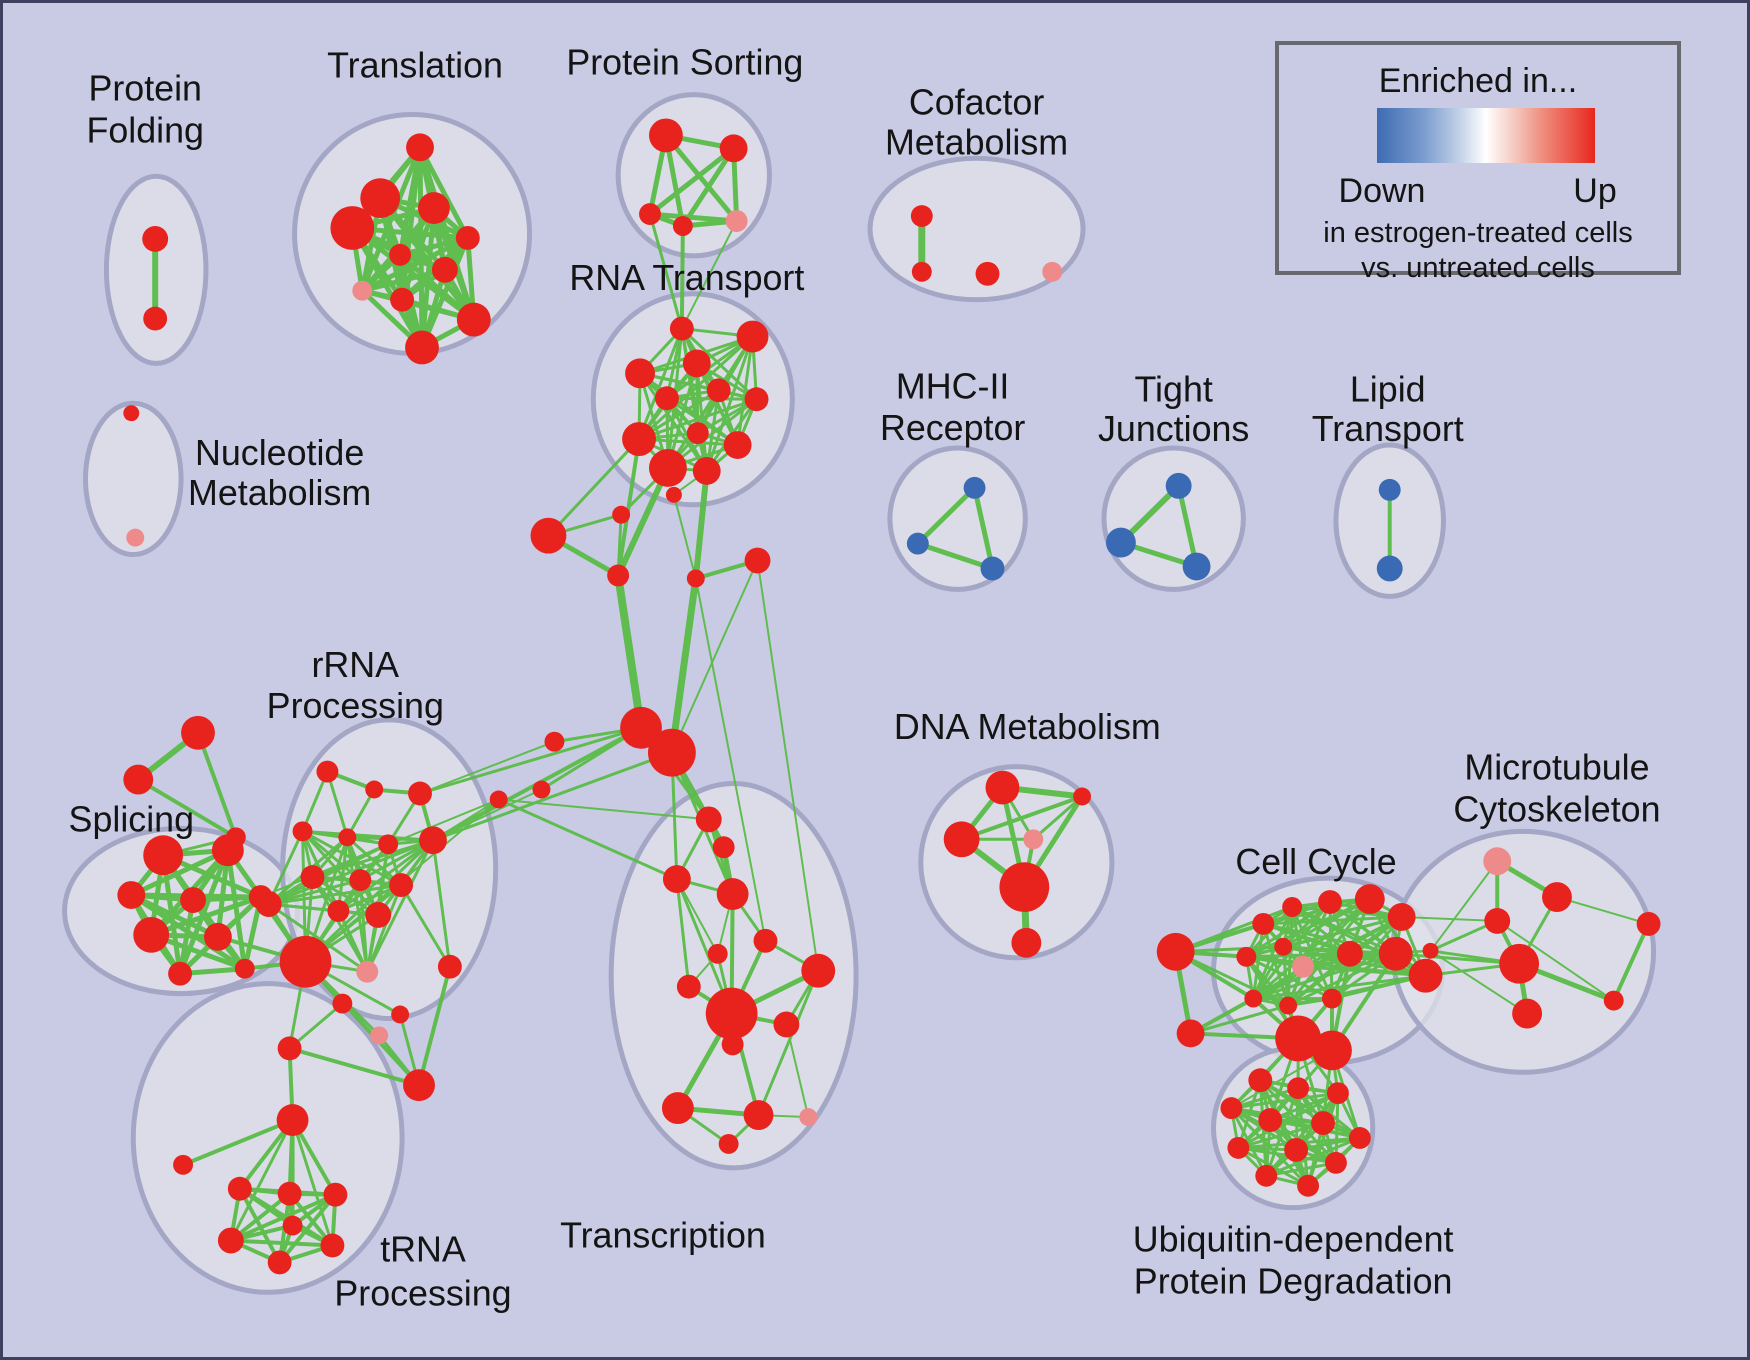  What do you see at coordinates (952, 386) in the screenshot?
I see `cluster-label-mhc-ii-receptor: MHC-II` at bounding box center [952, 386].